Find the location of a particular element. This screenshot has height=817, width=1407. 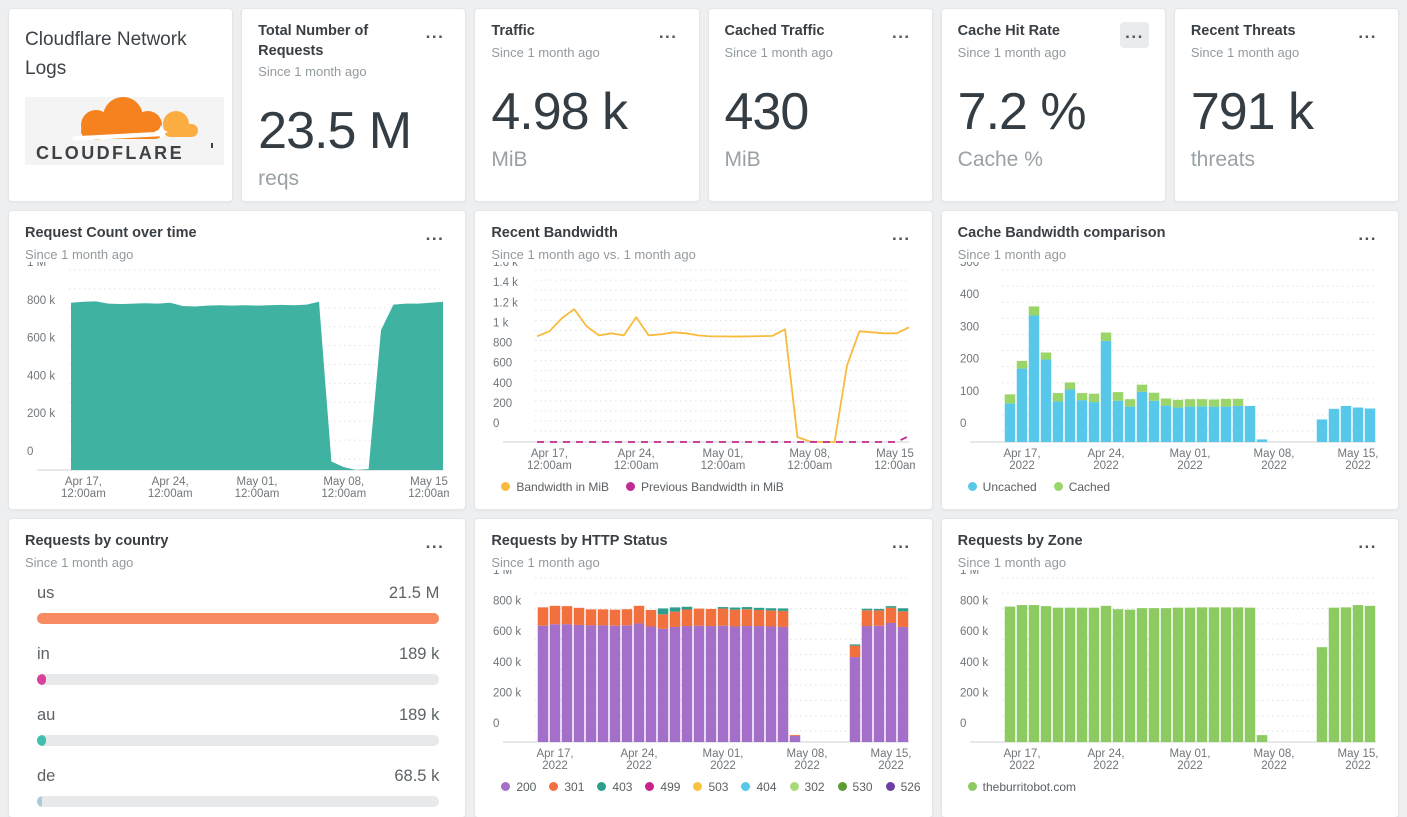

dashboard-title: Cloudflare Network Logs is located at coordinates (106, 54).